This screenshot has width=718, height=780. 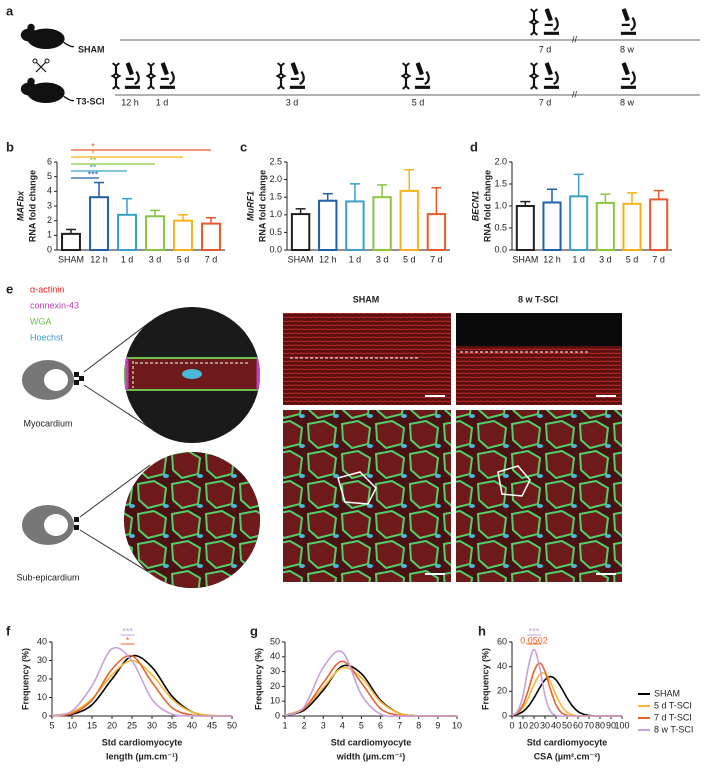 I want to click on heart-icon, so click(x=50, y=525).